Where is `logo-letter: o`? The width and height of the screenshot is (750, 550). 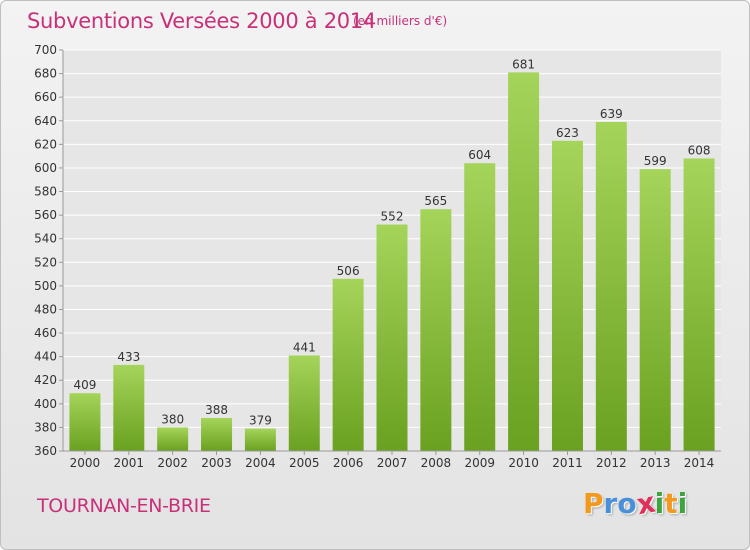
logo-letter: o is located at coordinates (627, 503).